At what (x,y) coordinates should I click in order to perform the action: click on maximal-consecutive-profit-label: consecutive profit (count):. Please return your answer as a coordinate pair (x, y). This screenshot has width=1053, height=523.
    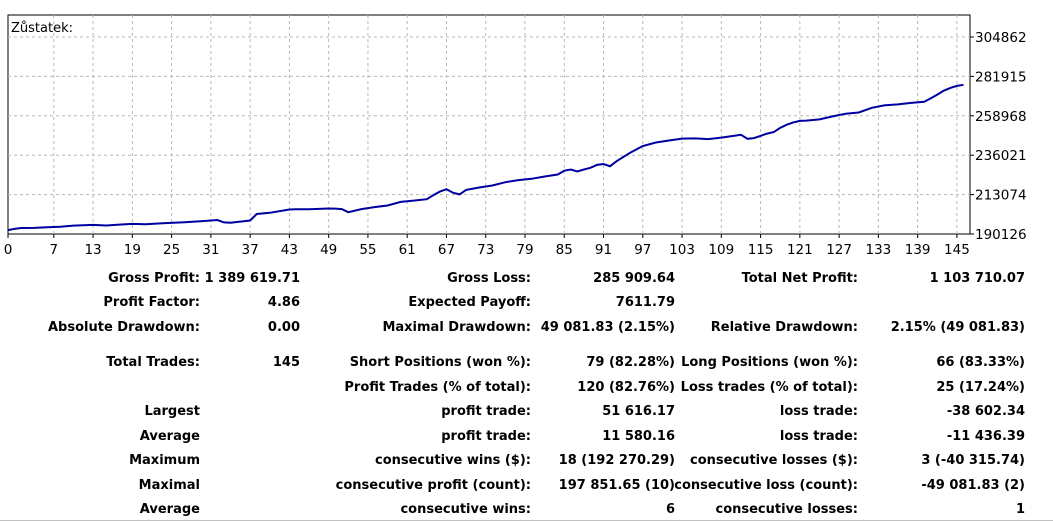
    Looking at the image, I should click on (433, 485).